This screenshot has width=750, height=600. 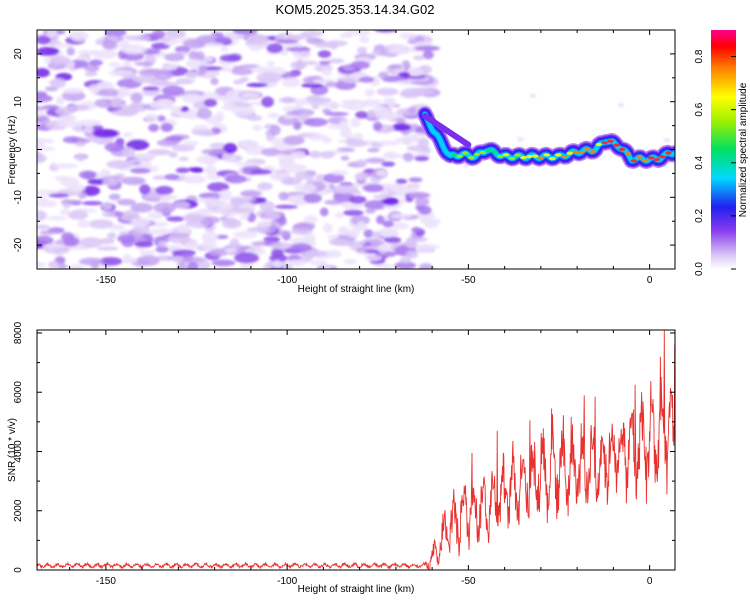 I want to click on colorbar-tick-label: 0.0, so click(x=699, y=269).